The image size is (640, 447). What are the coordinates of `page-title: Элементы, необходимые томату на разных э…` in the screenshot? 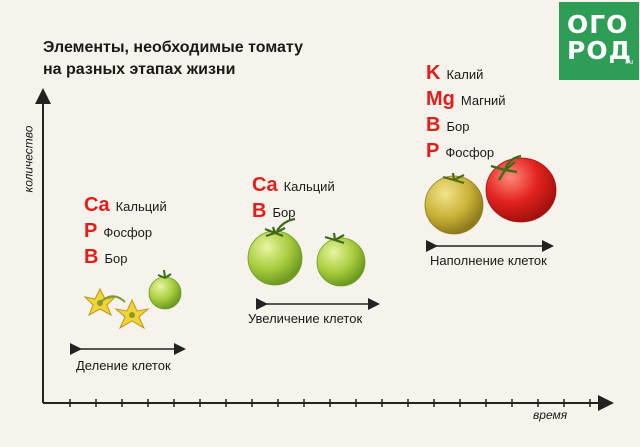 It's located at (173, 59).